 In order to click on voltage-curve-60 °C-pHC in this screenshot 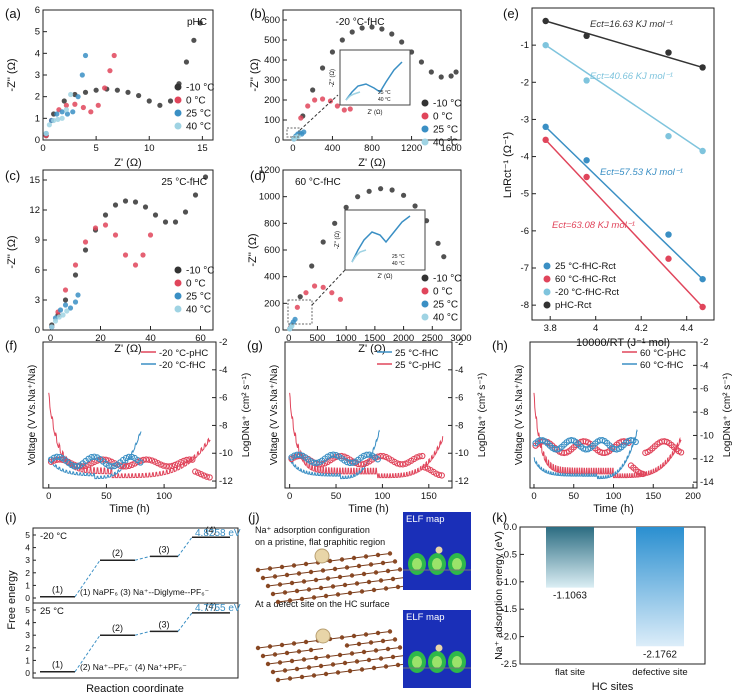, I will do `click(607, 435)`.